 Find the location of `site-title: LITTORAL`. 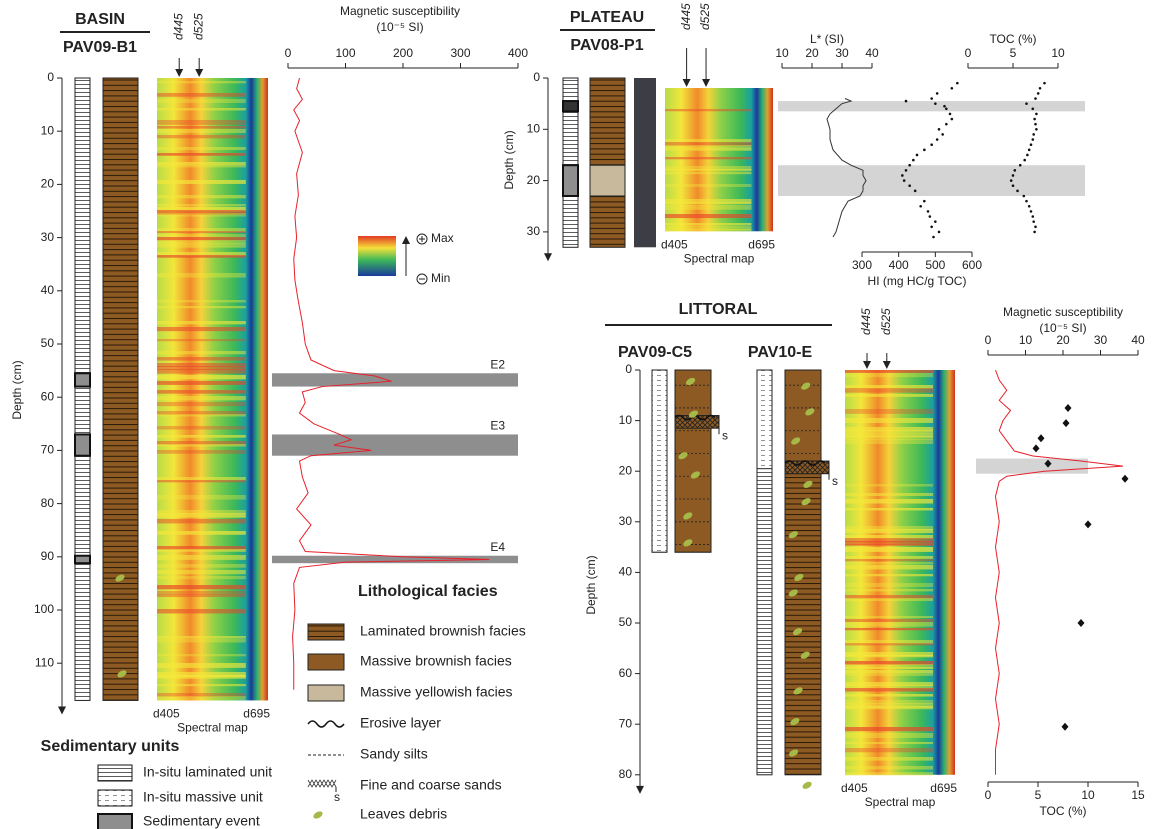

site-title: LITTORAL is located at coordinates (718, 309).